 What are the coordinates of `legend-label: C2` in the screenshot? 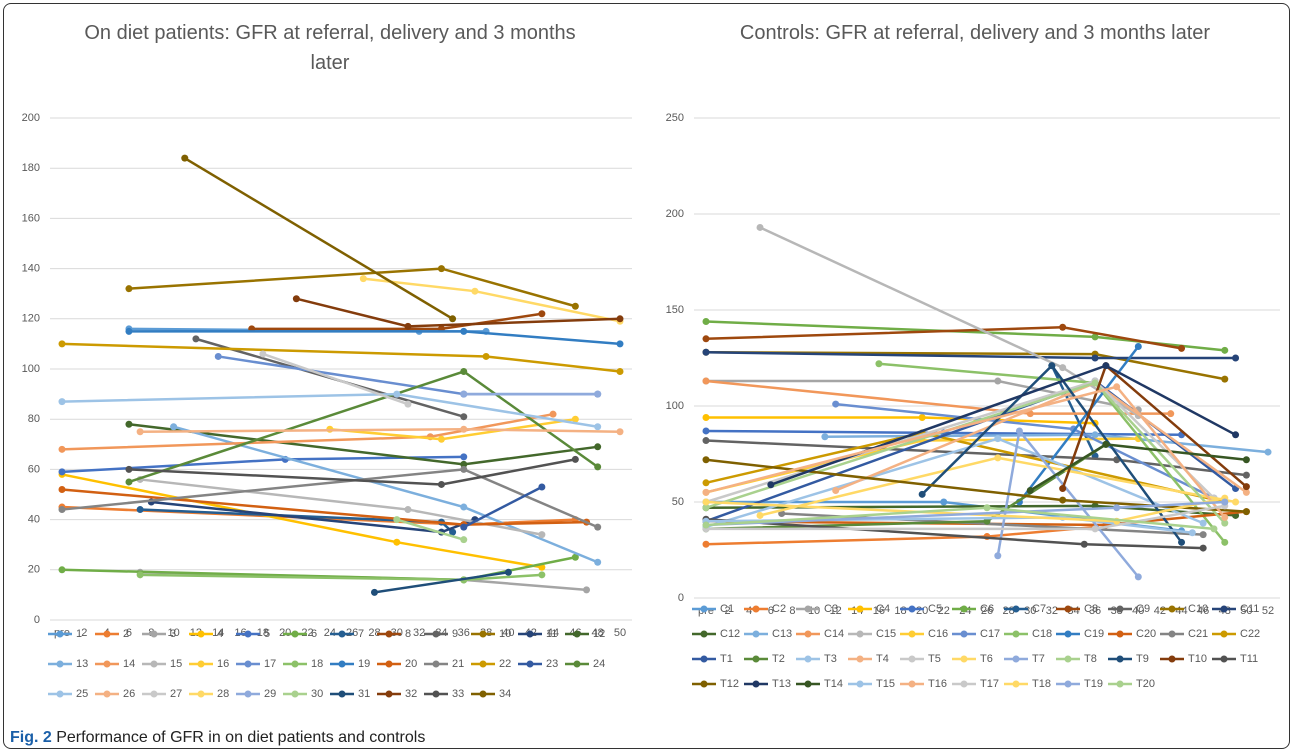 It's located at (779, 609).